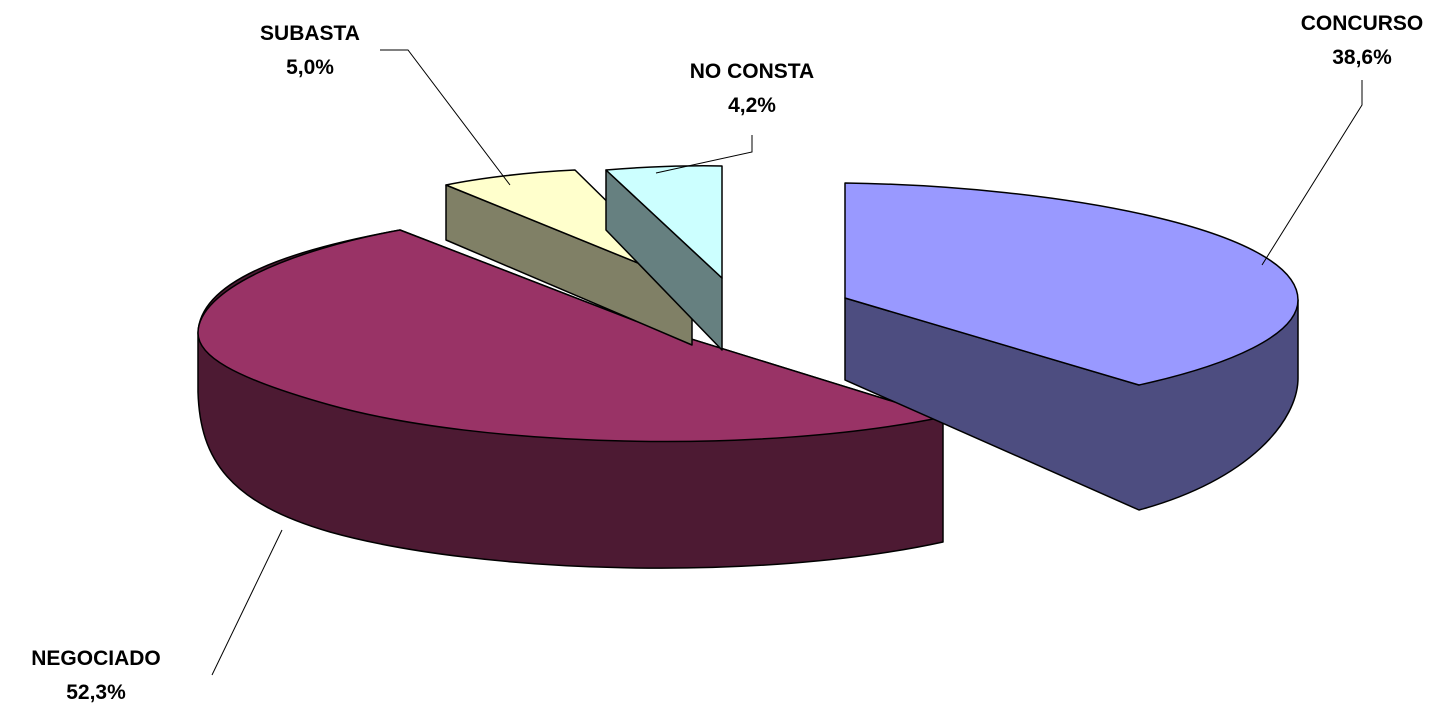 This screenshot has width=1449, height=707. I want to click on leader-negociado, so click(247, 602).